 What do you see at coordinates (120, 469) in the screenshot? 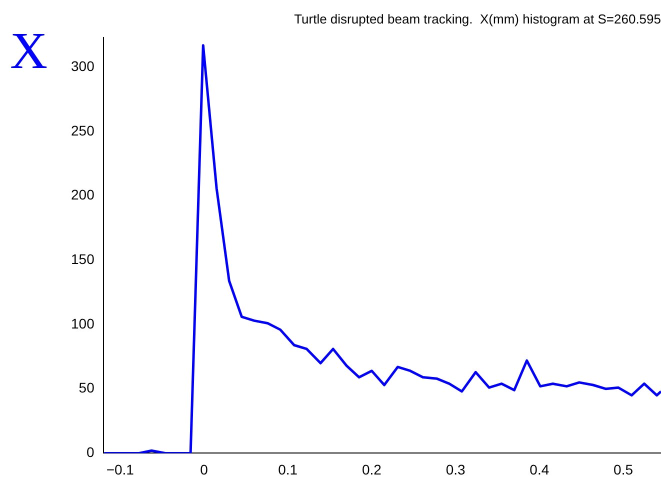
I see `x-tick-label: −0.1` at bounding box center [120, 469].